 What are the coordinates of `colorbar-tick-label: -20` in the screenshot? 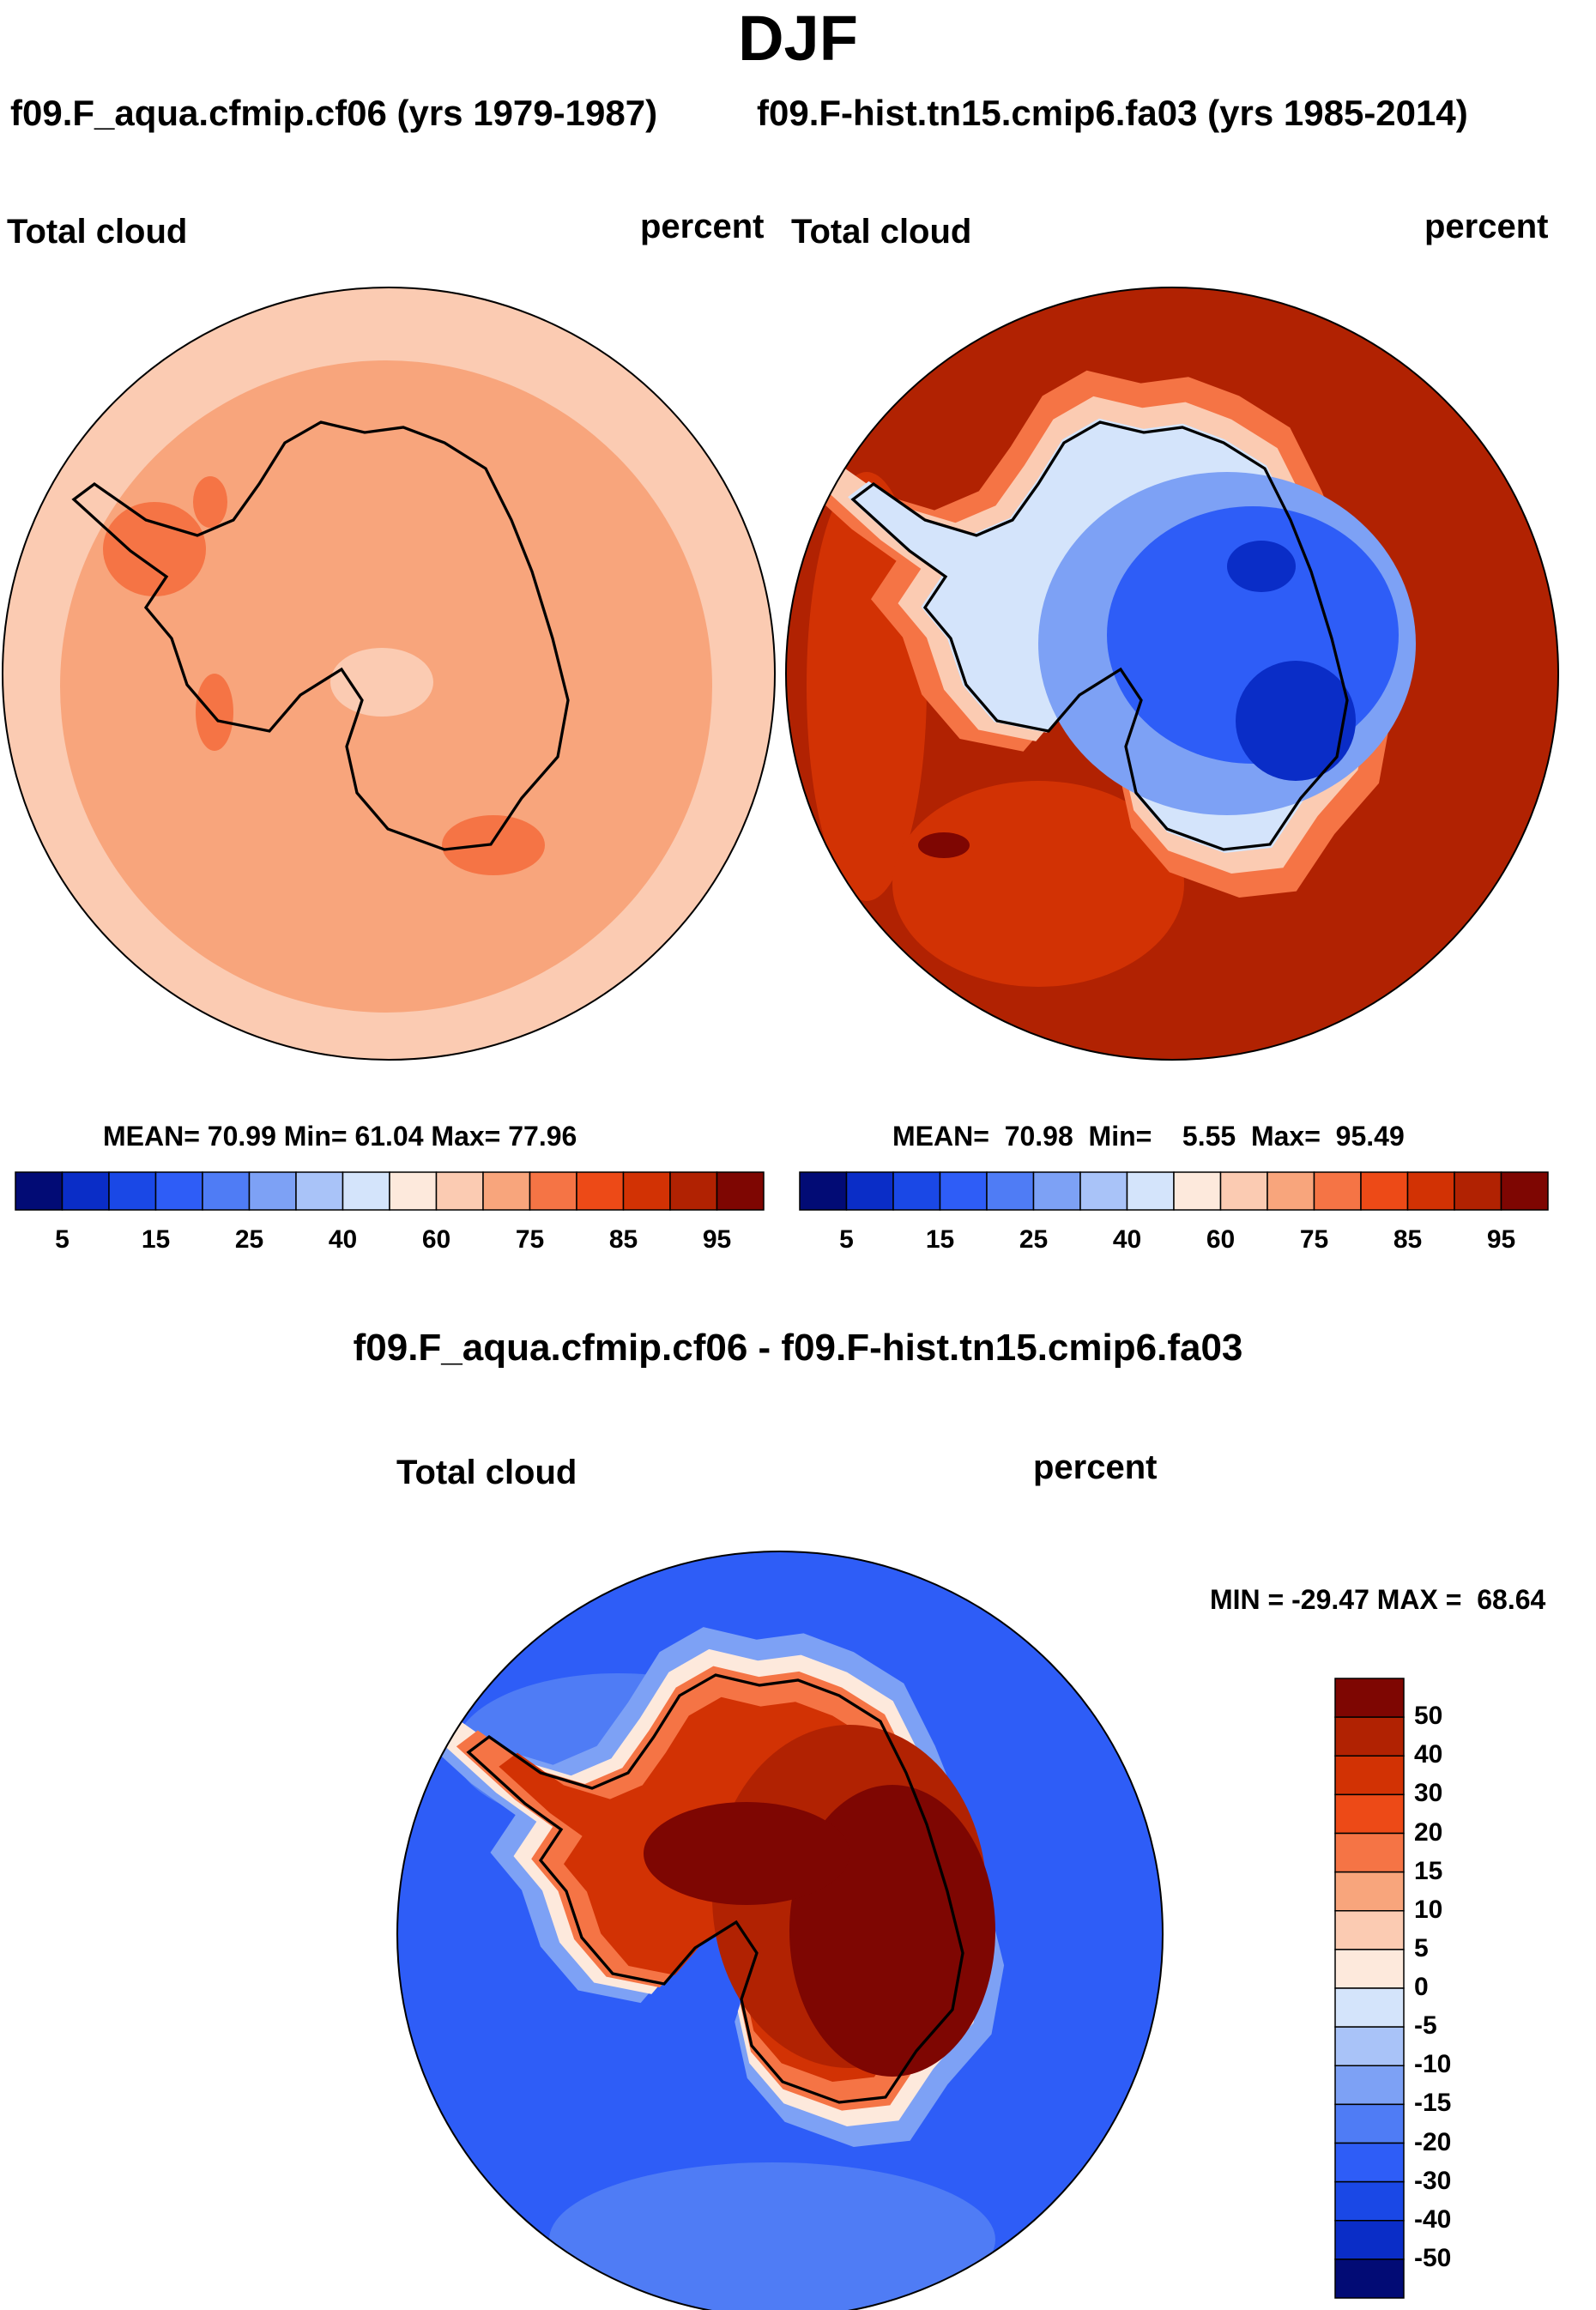 It's located at (1433, 2141).